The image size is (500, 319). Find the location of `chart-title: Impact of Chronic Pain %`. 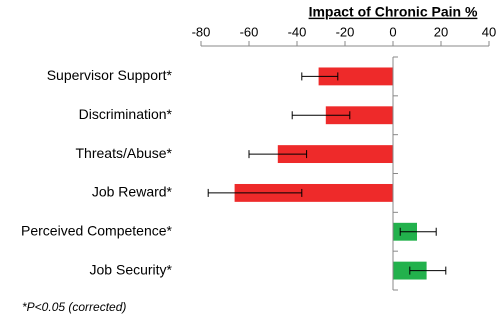

chart-title: Impact of Chronic Pain % is located at coordinates (393, 12).